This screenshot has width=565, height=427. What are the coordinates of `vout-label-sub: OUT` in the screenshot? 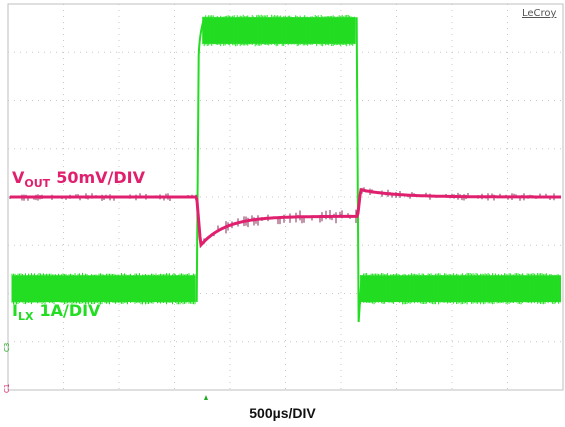 It's located at (37, 183).